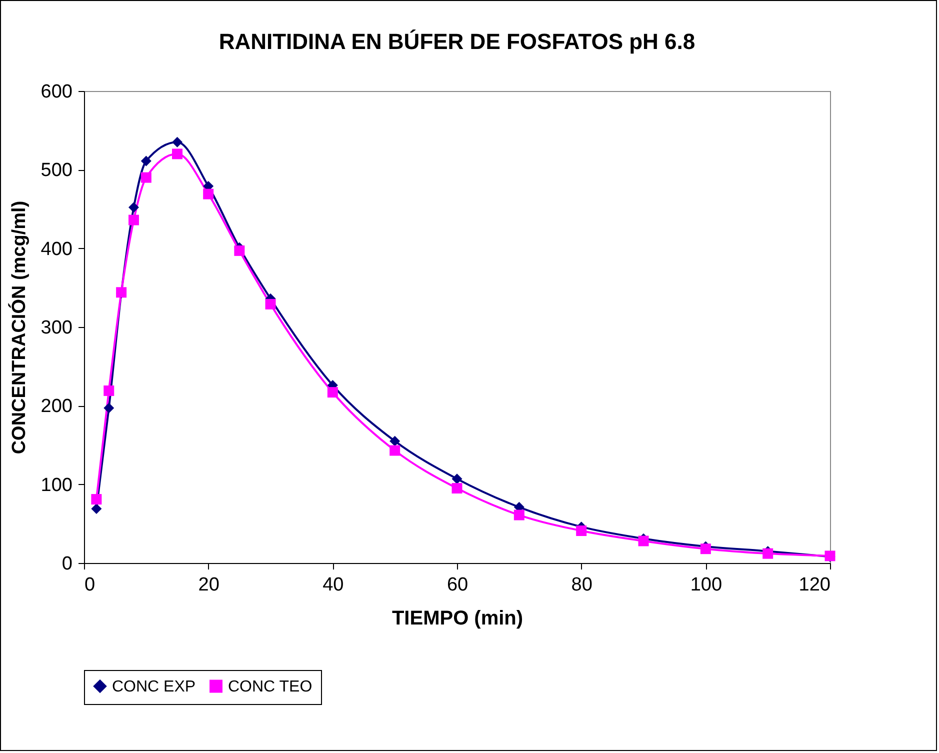 The width and height of the screenshot is (939, 753). Describe the element at coordinates (56, 328) in the screenshot. I see `y-tick-label: 300` at that location.